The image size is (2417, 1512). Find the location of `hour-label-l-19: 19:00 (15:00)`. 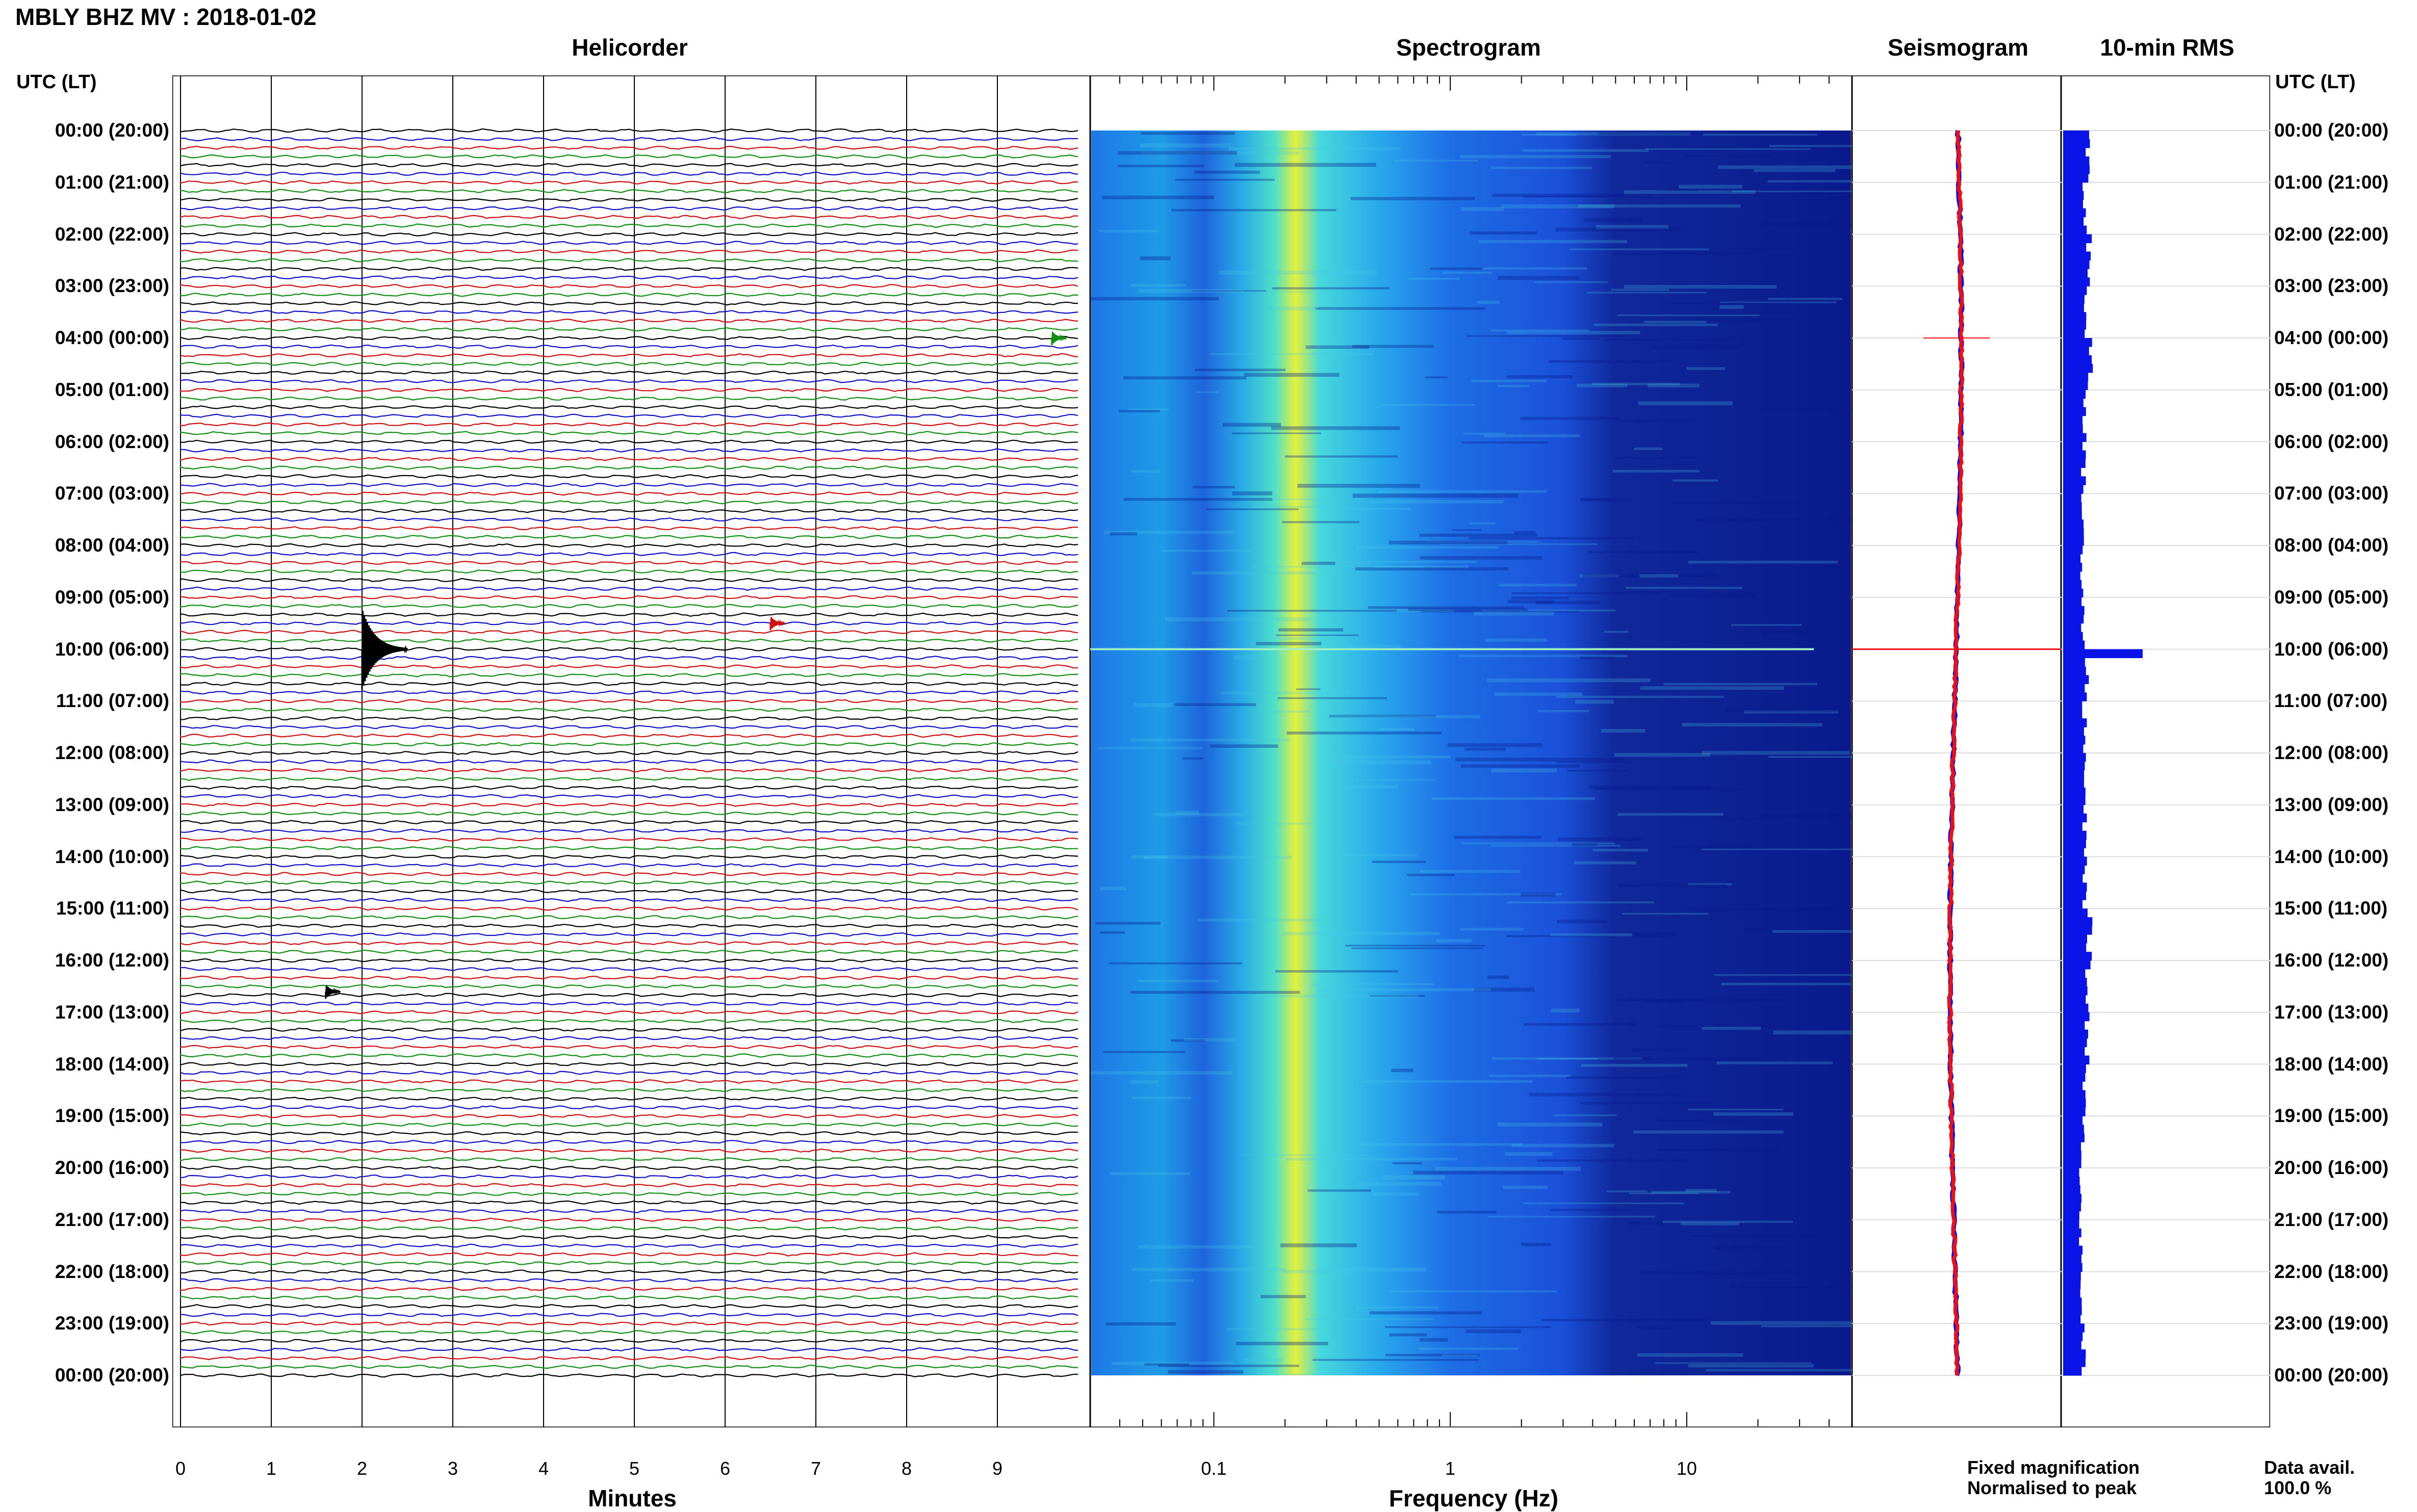

hour-label-l-19: 19:00 (15:00) is located at coordinates (112, 1116).